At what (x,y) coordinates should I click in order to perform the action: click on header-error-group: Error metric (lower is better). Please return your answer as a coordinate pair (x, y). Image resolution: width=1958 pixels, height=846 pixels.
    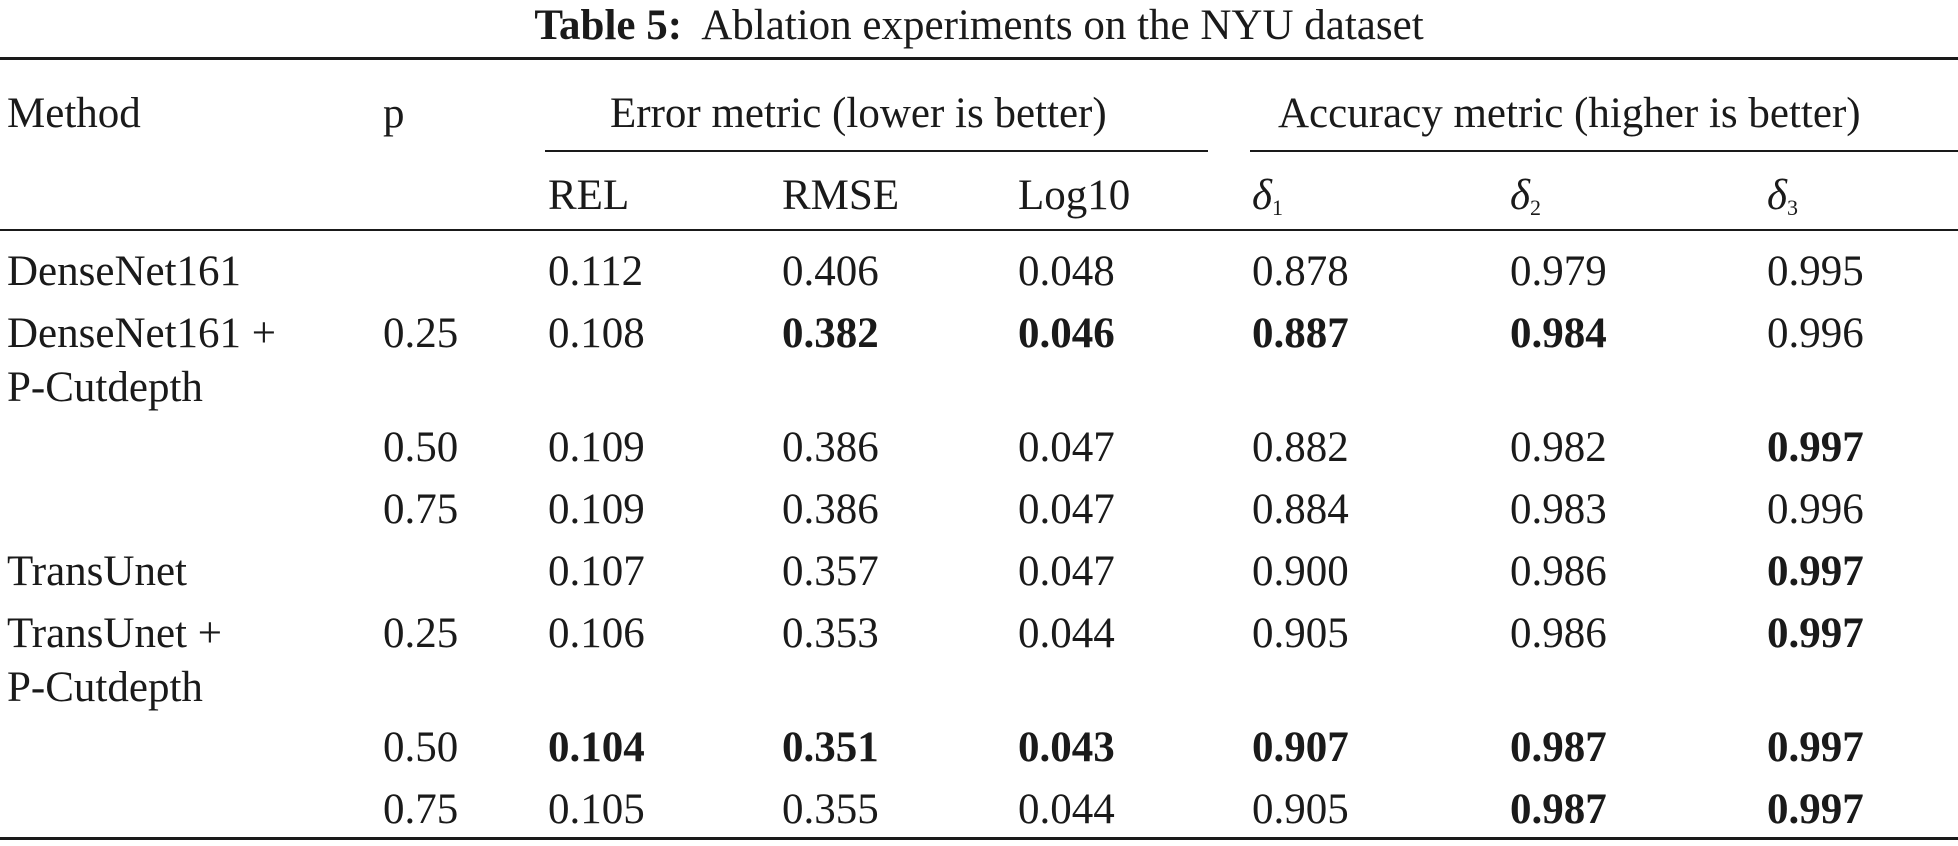
    Looking at the image, I should click on (858, 113).